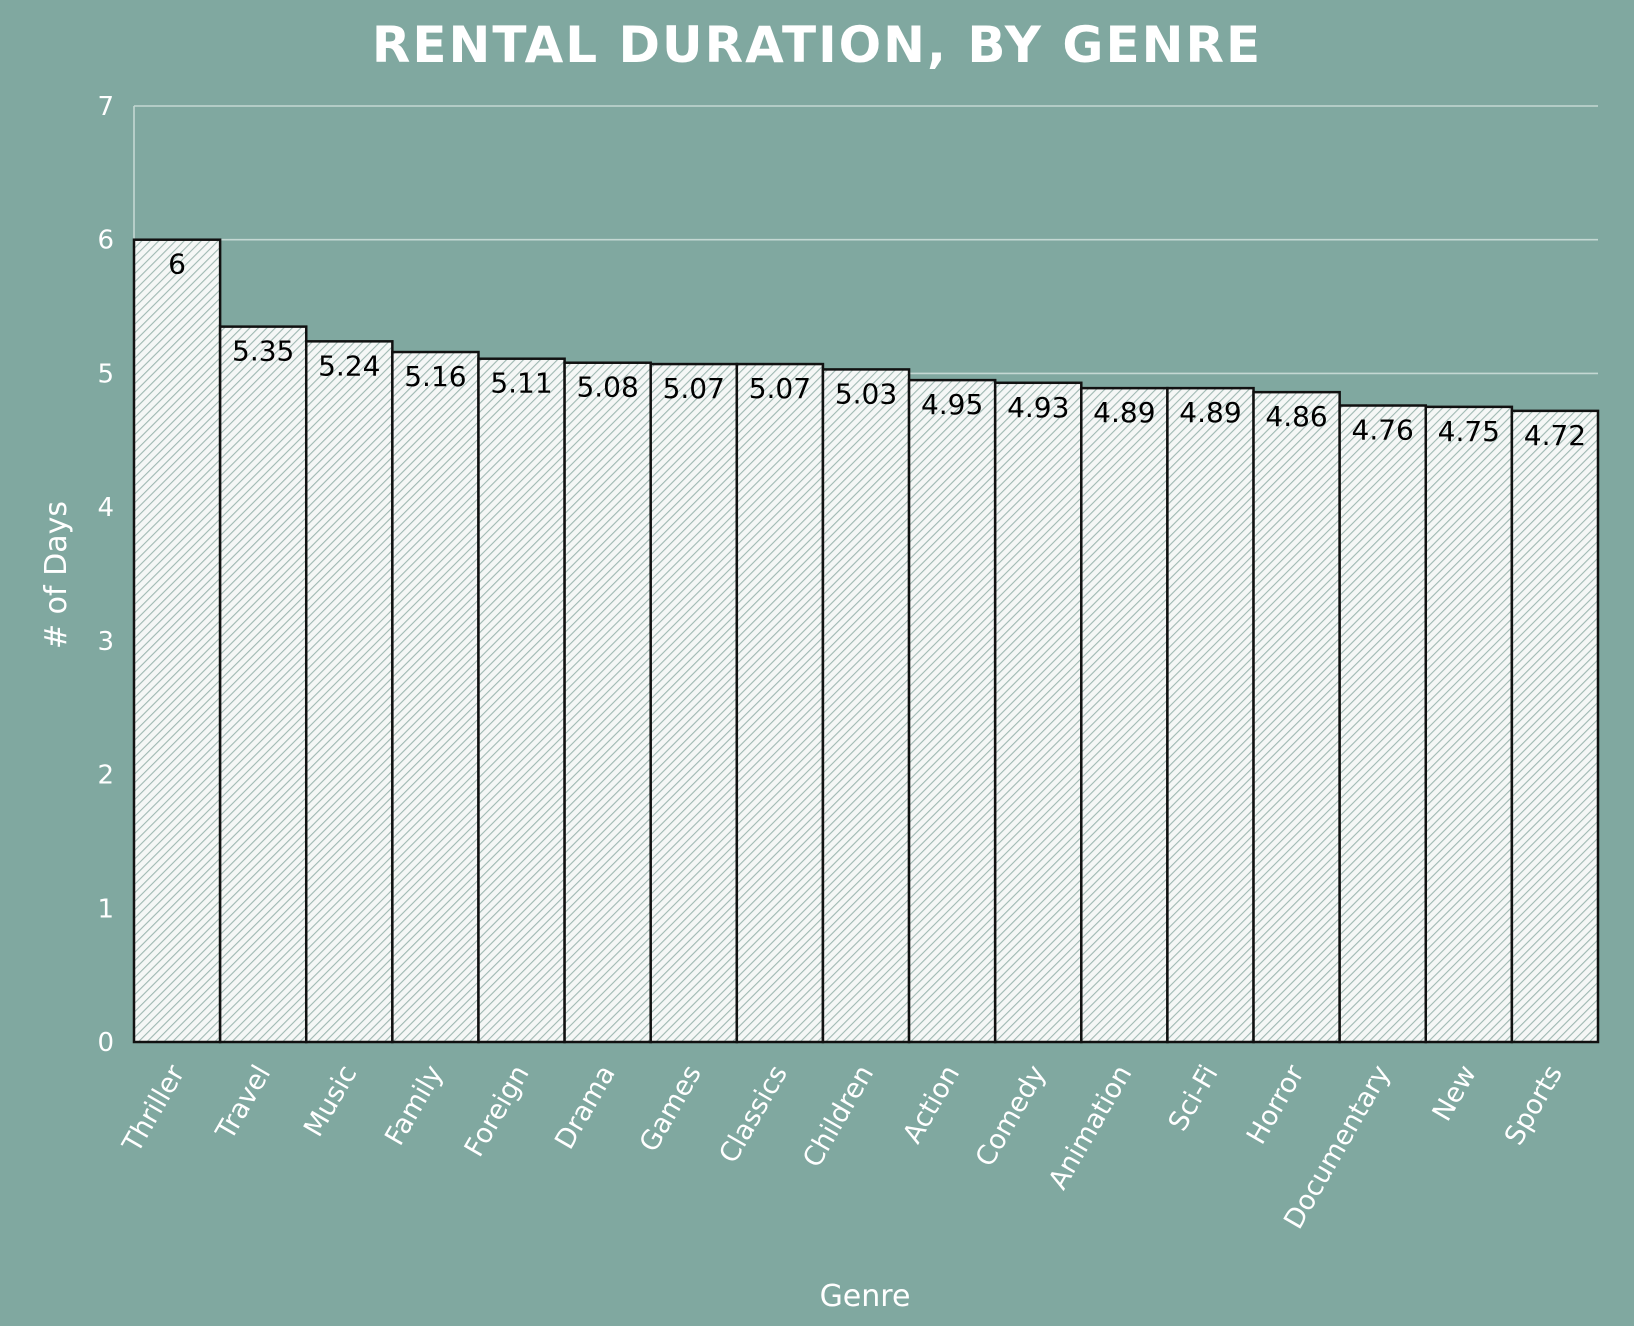  What do you see at coordinates (105, 107) in the screenshot?
I see `y-tick-label: 7` at bounding box center [105, 107].